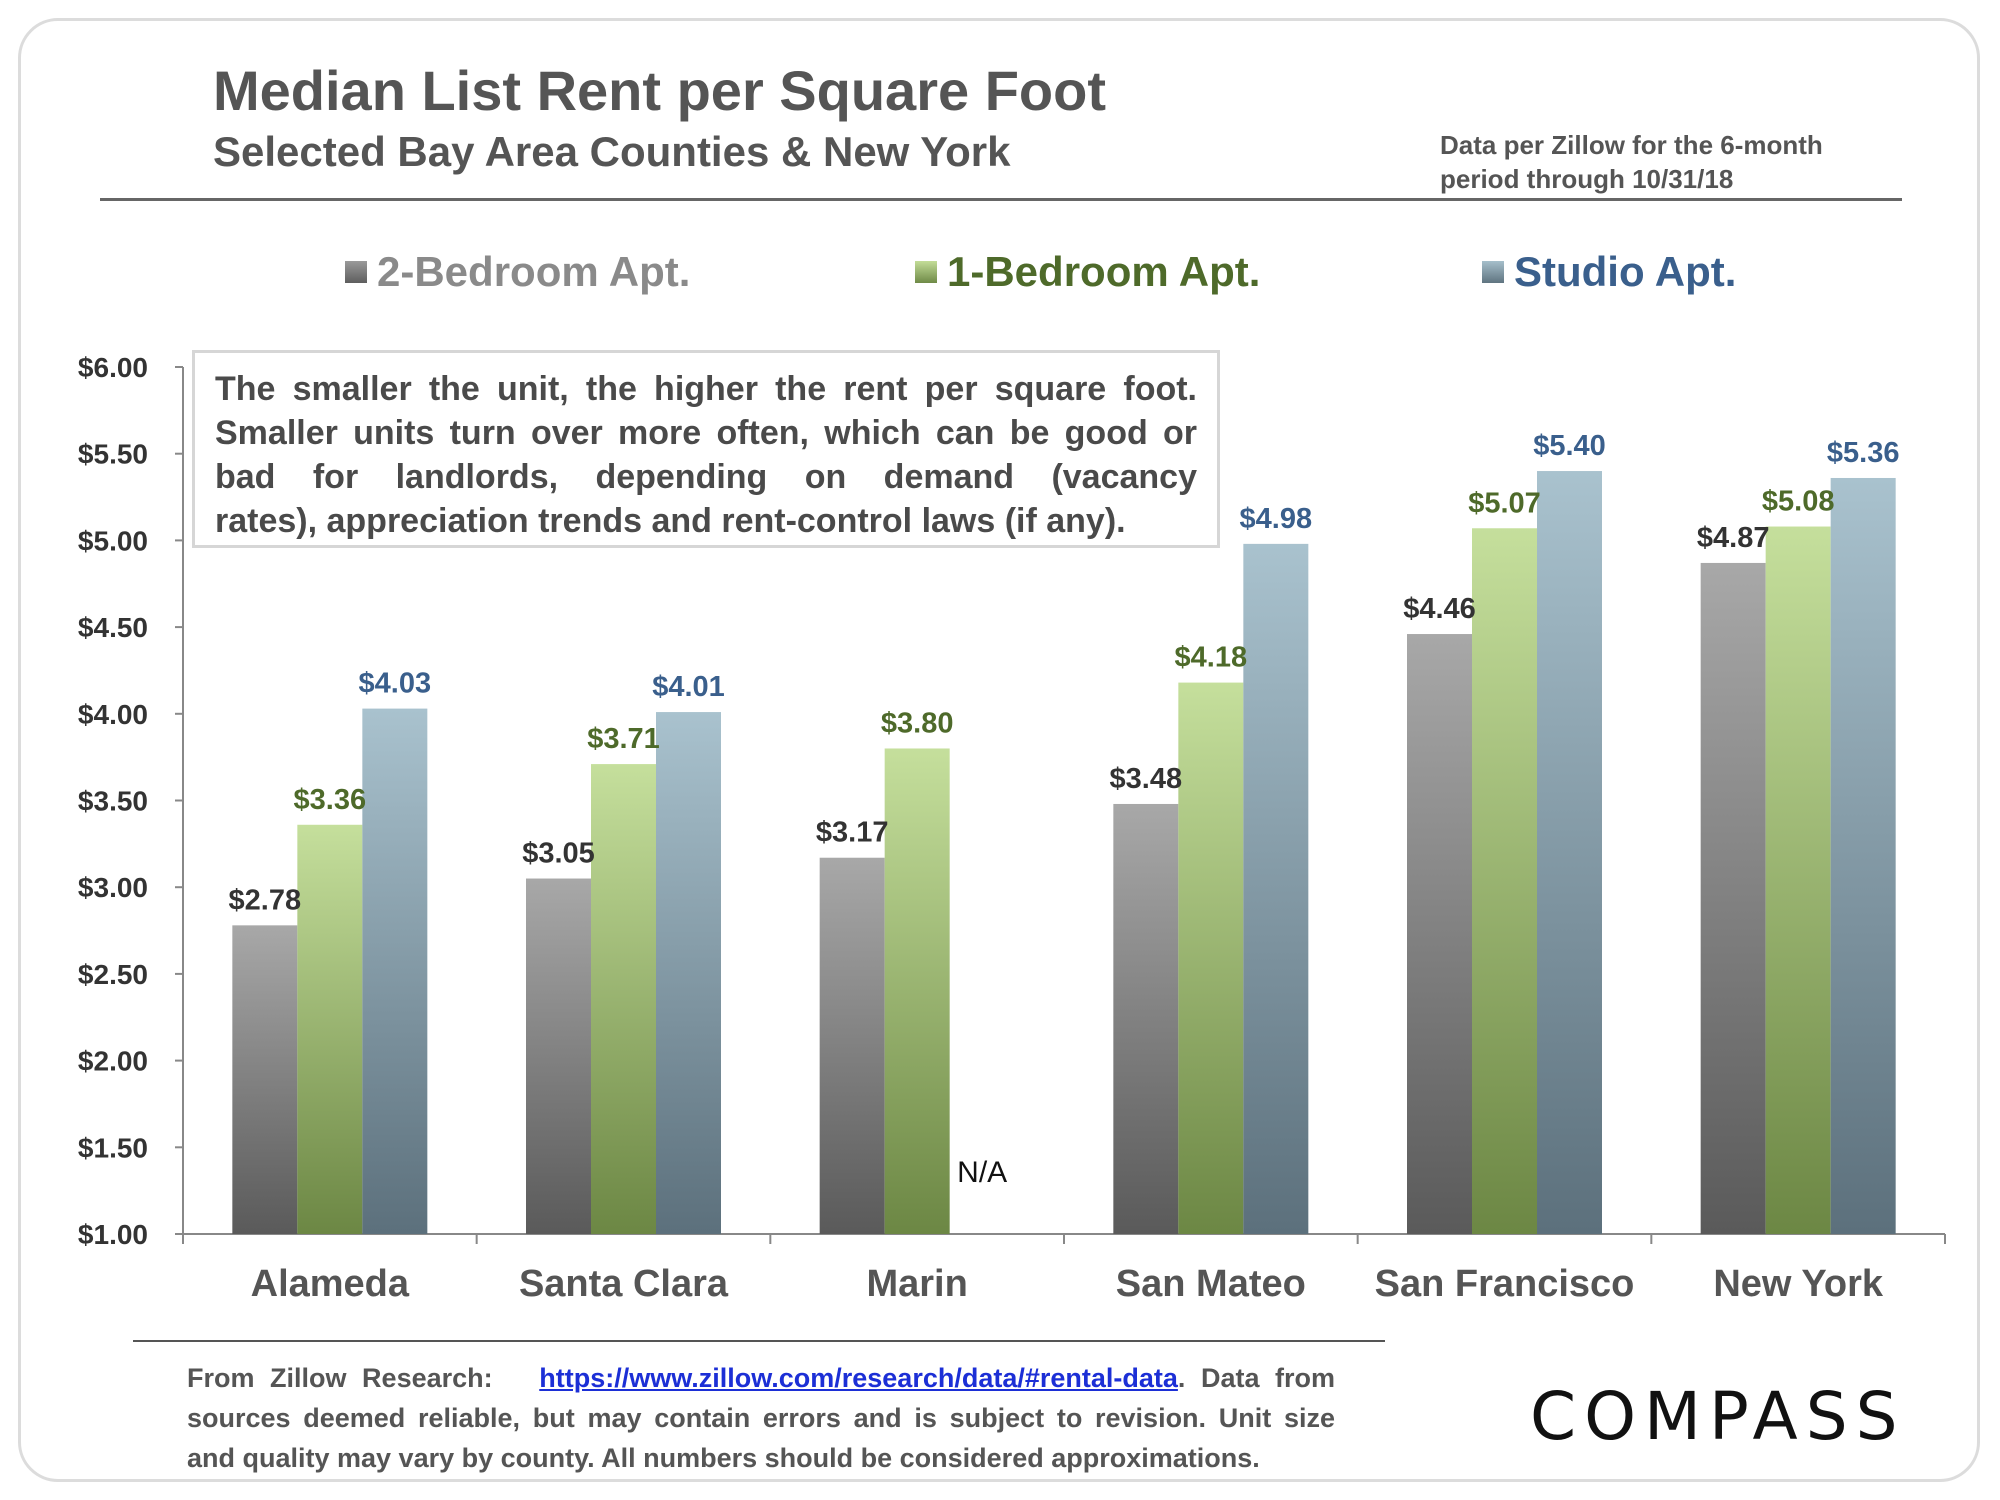  What do you see at coordinates (916, 1284) in the screenshot?
I see `x-tick-label: Marin` at bounding box center [916, 1284].